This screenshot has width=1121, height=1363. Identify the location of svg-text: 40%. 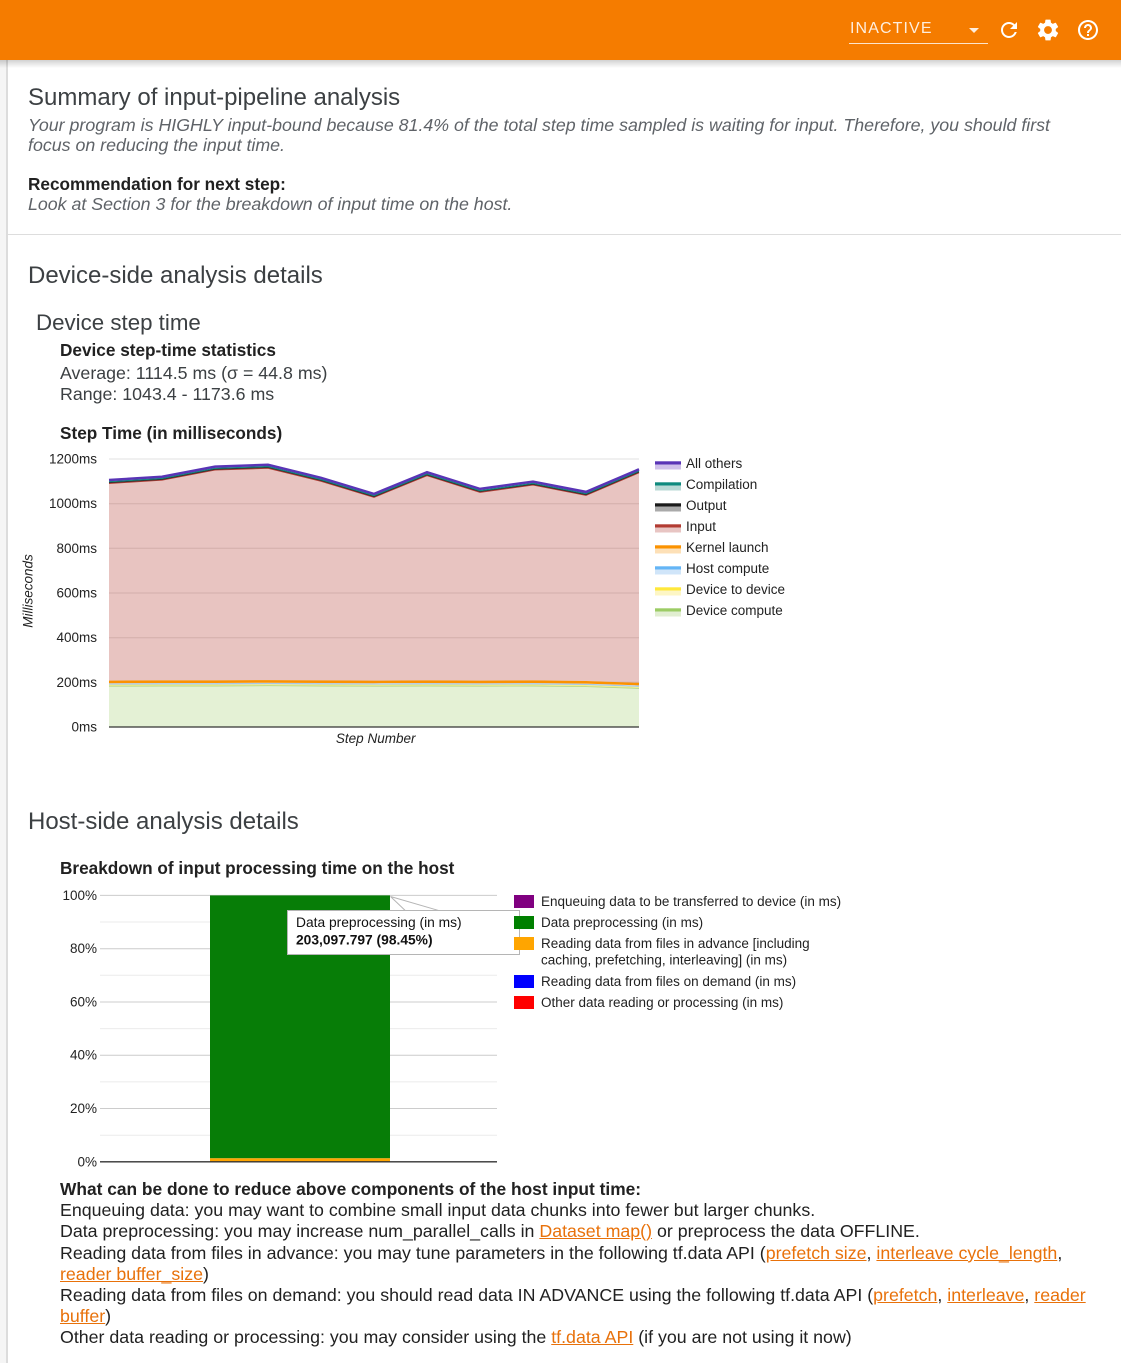
(83, 1055).